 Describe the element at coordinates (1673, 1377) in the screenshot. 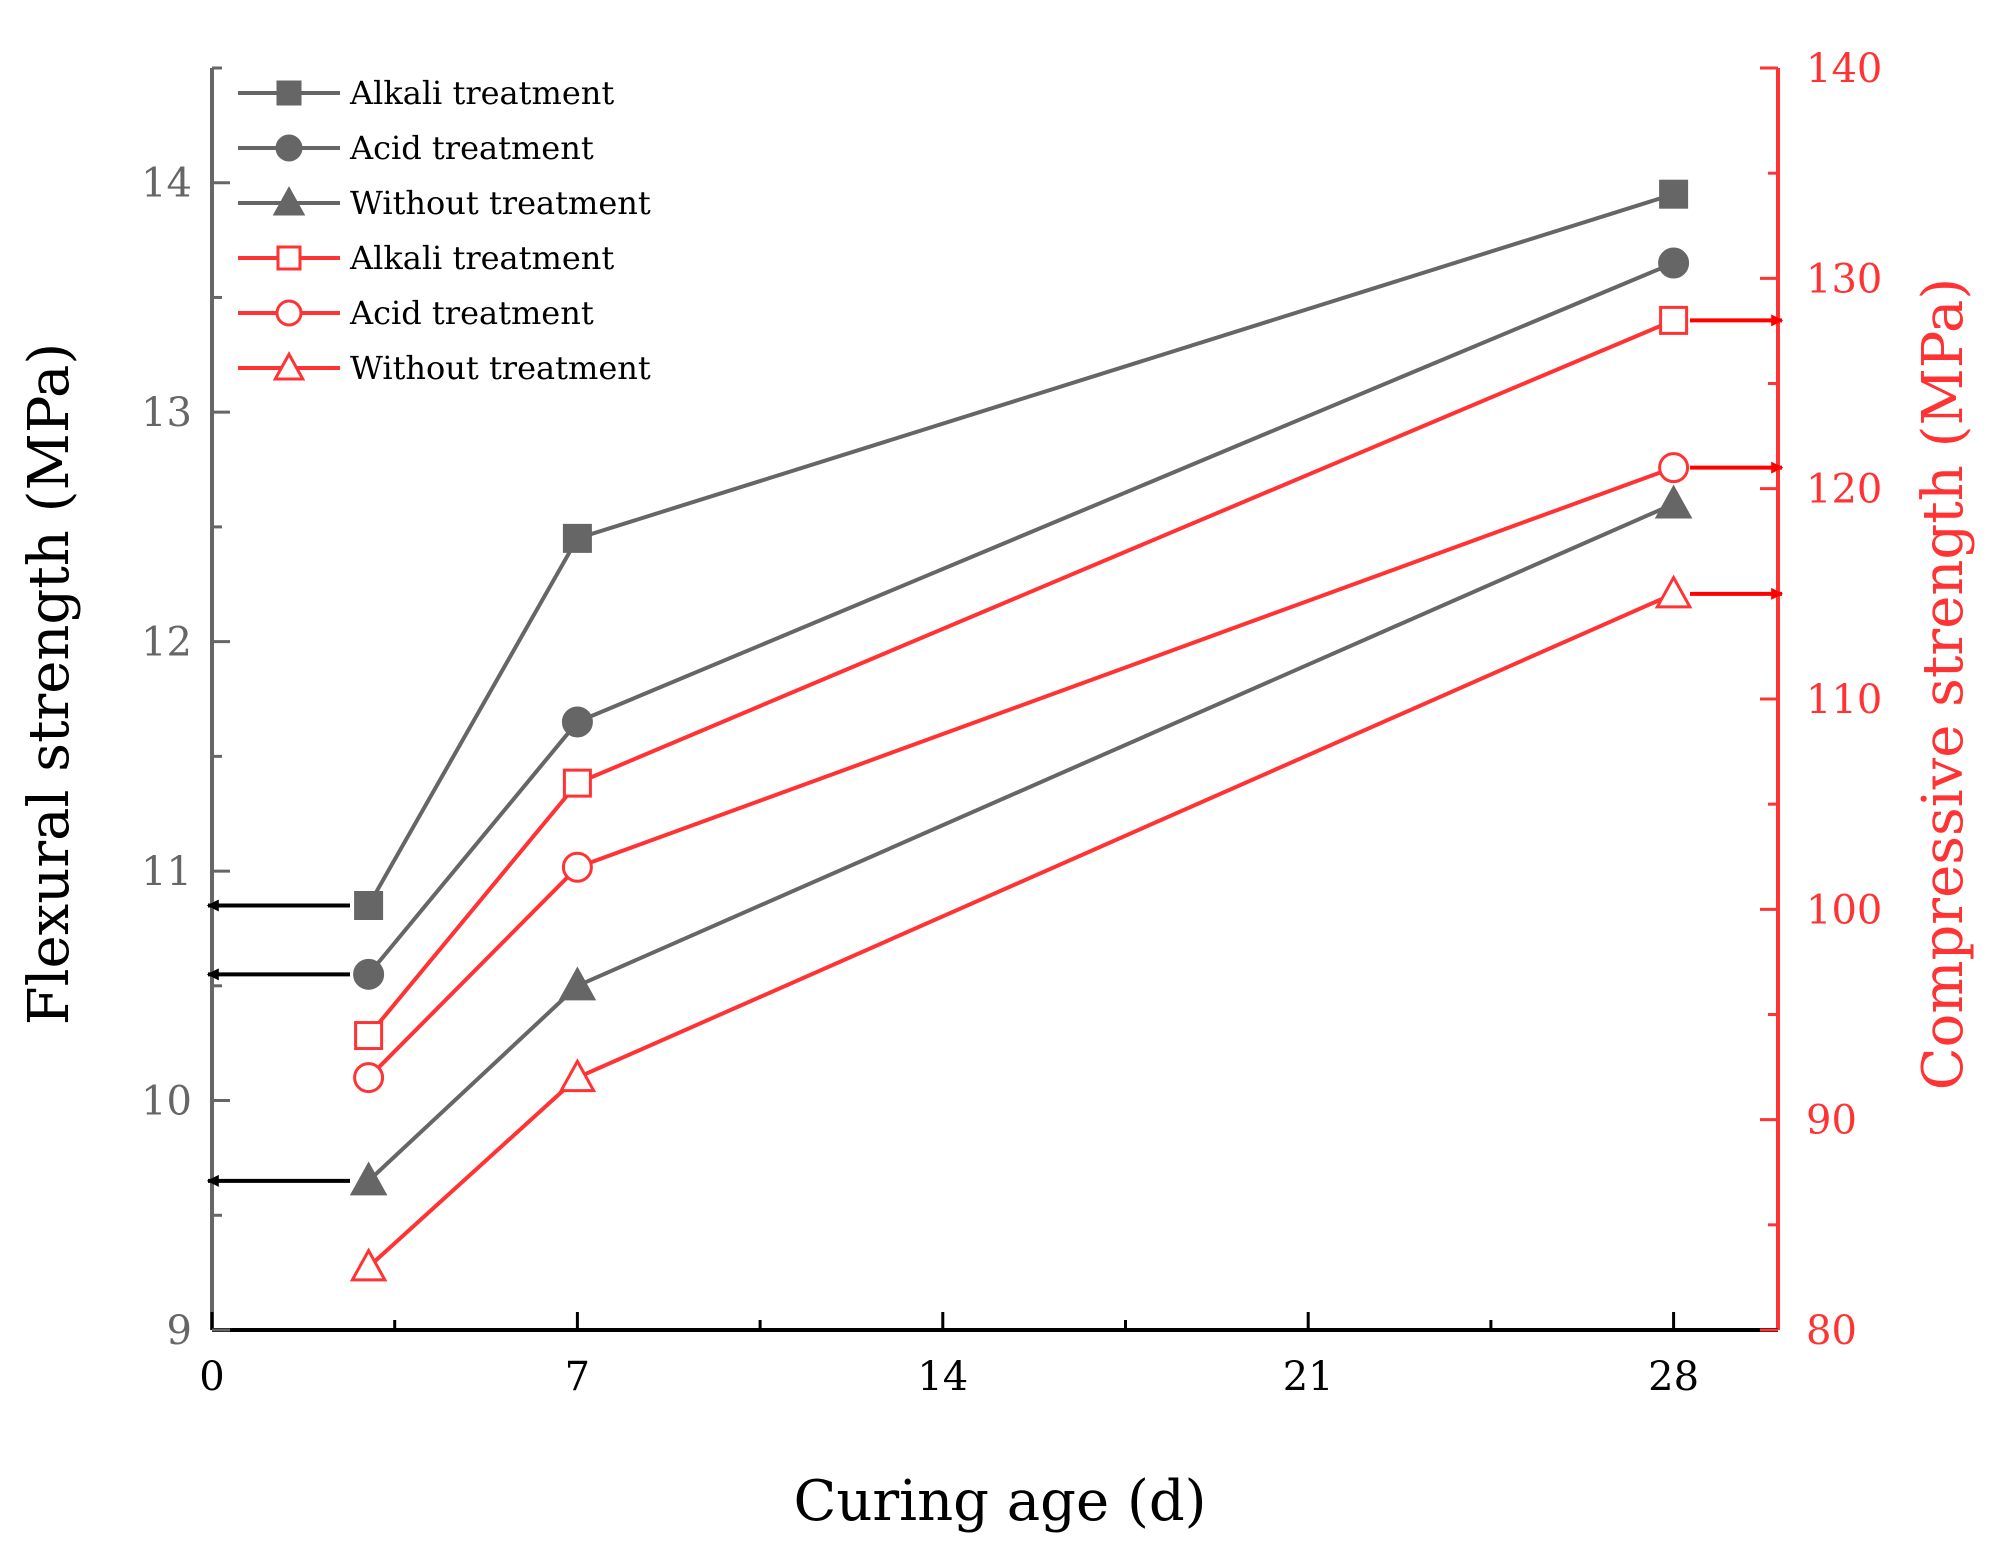

I see `x-tick-label: 28` at that location.